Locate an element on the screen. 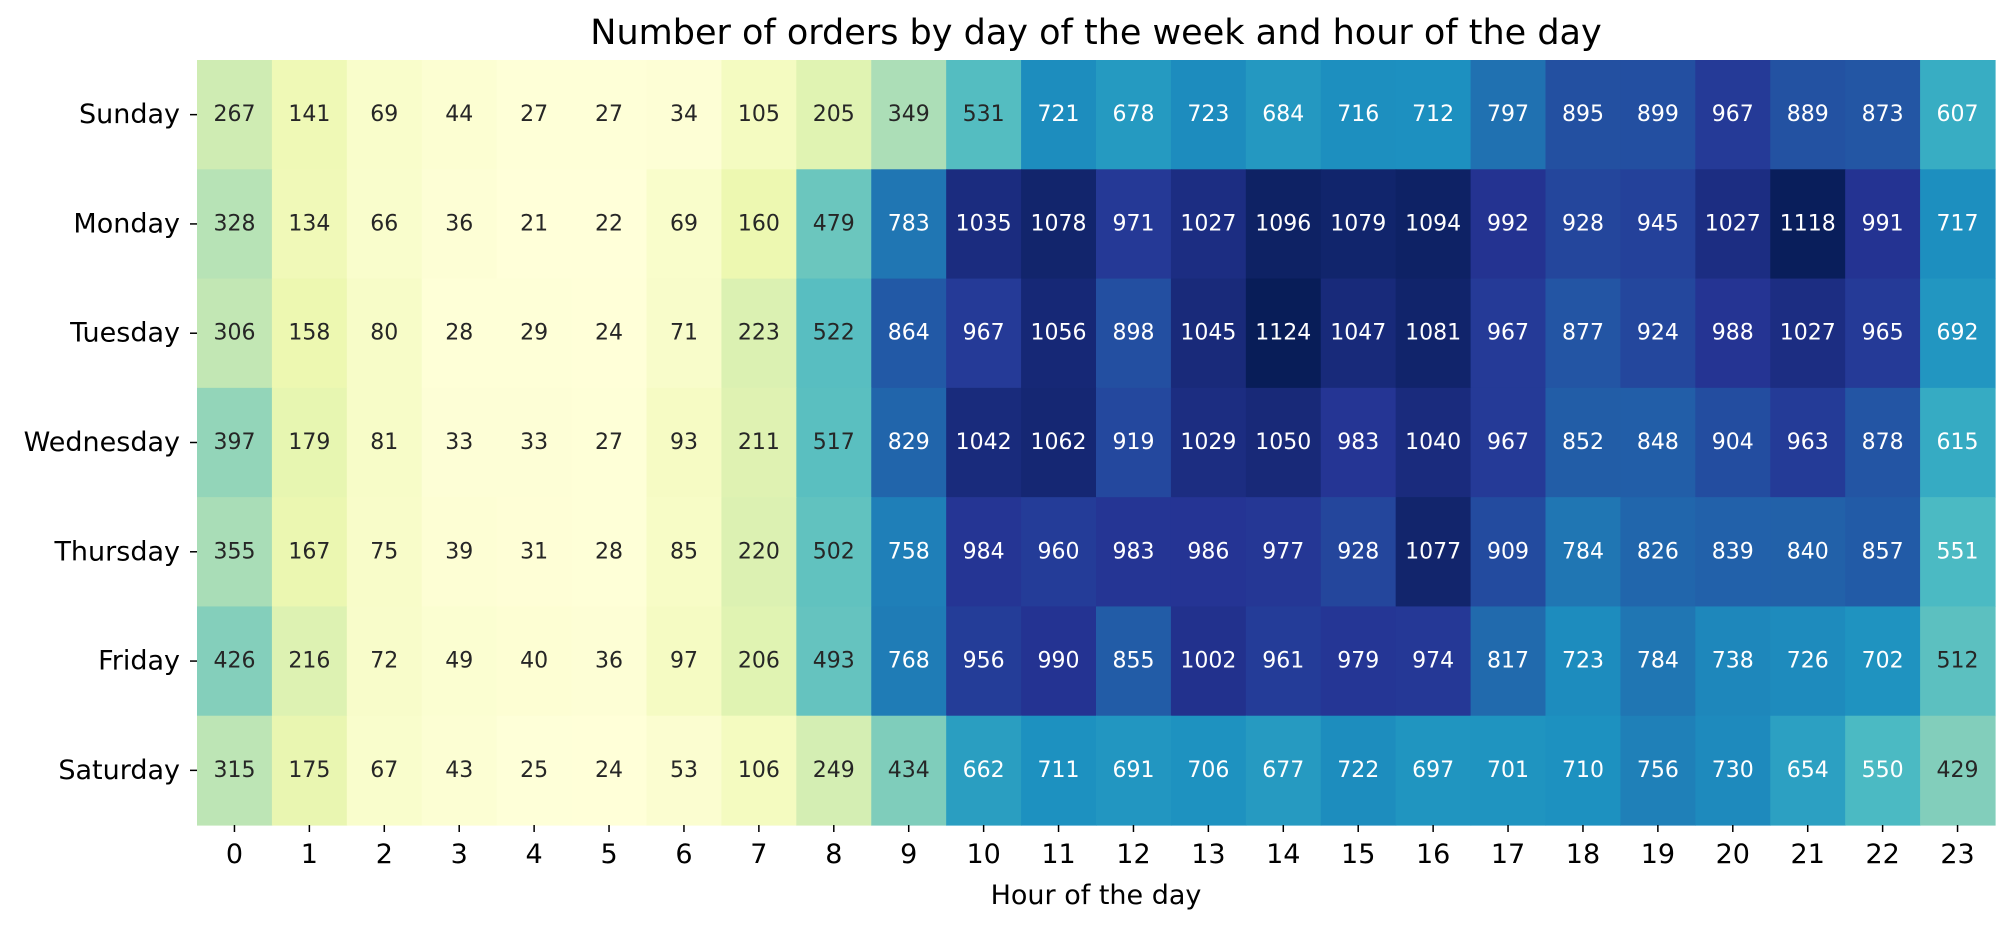 The image size is (2014, 938). heatmap-cell-value: 855 is located at coordinates (1133, 661).